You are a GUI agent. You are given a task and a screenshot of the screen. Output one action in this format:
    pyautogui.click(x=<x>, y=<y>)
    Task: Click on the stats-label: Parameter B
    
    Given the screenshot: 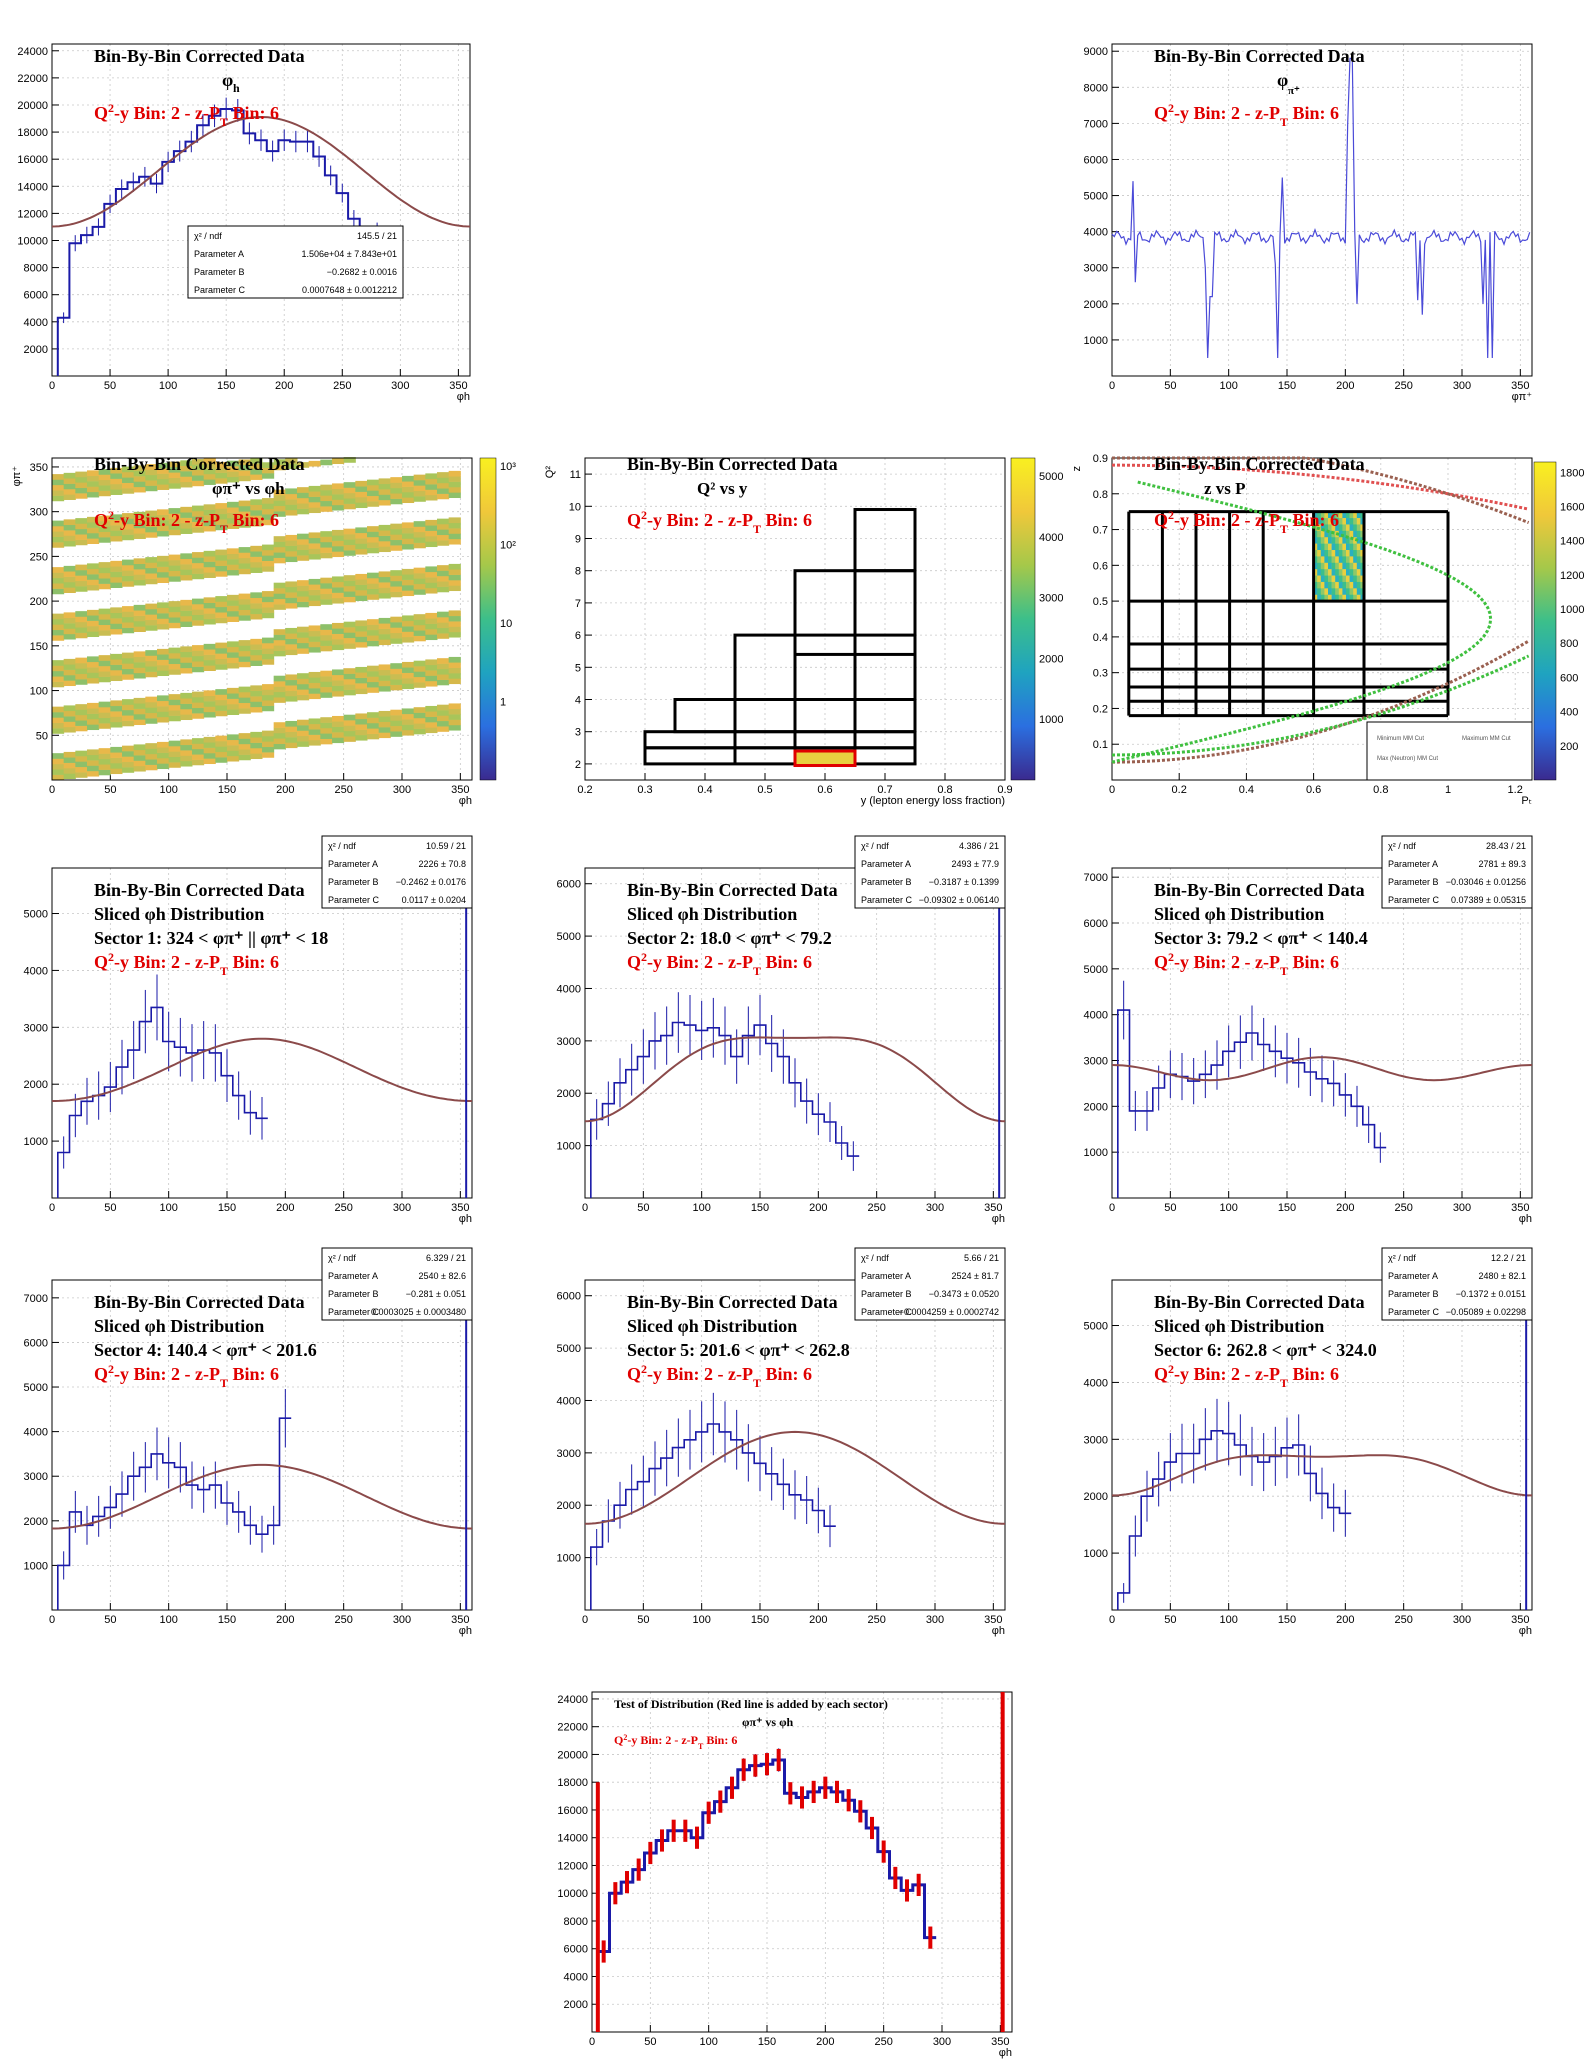 What is the action you would take?
    pyautogui.click(x=1413, y=882)
    